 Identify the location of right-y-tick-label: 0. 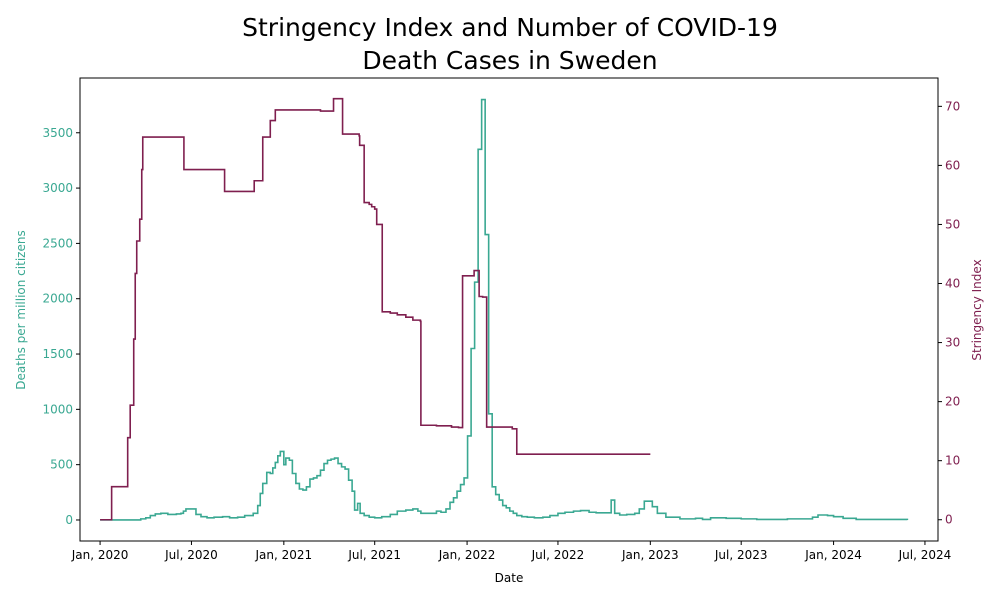
(949, 520).